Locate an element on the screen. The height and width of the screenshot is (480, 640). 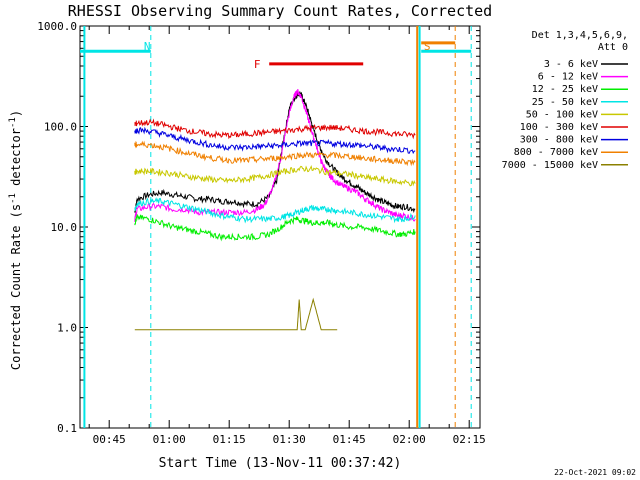
series-800-7000-kev is located at coordinates (275, 153).